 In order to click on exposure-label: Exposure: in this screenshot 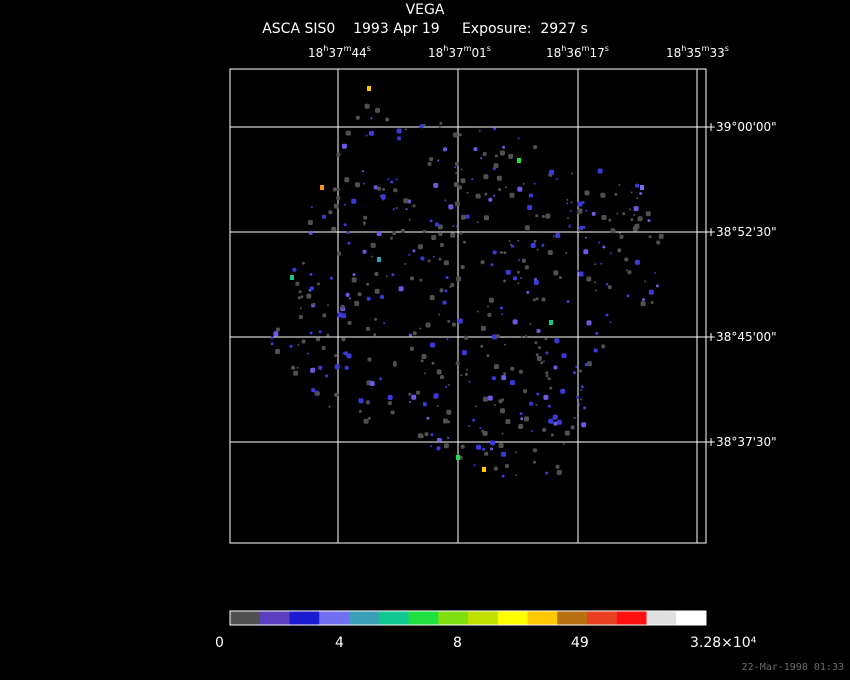, I will do `click(496, 29)`.